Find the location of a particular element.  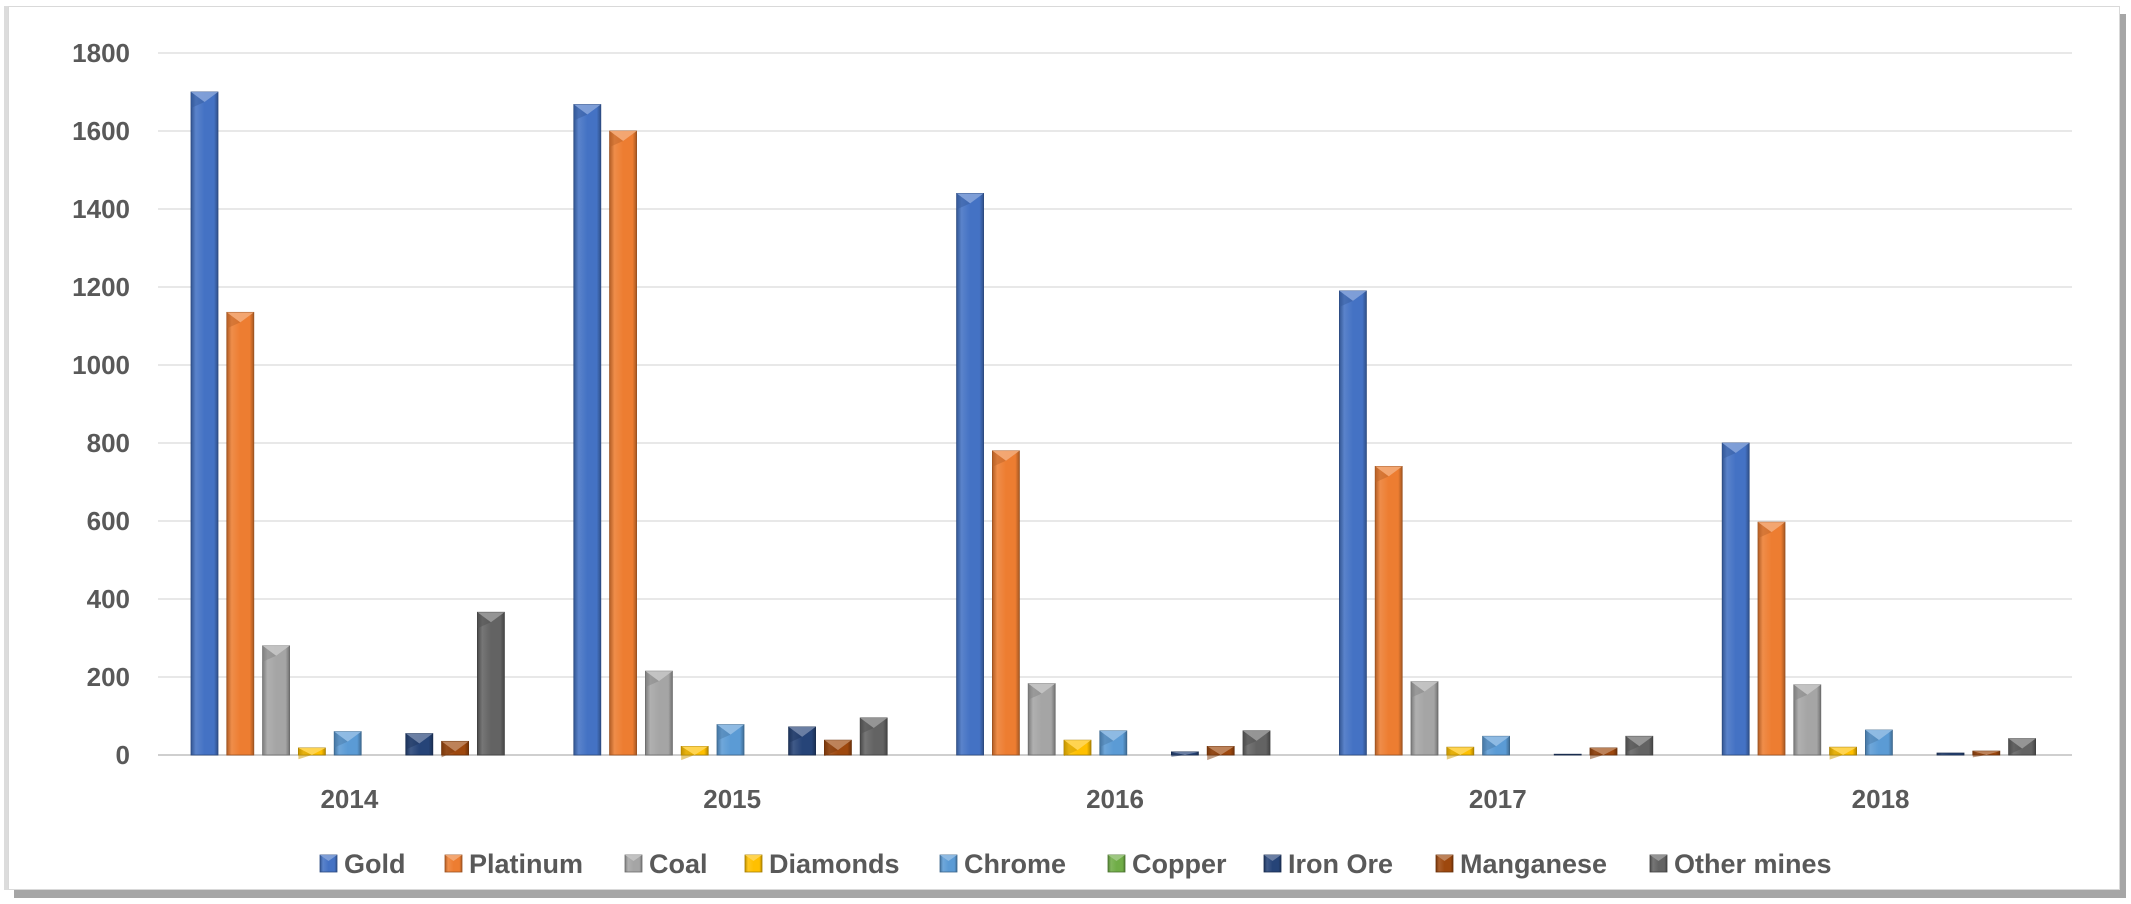

legend-label: Gold is located at coordinates (375, 864).